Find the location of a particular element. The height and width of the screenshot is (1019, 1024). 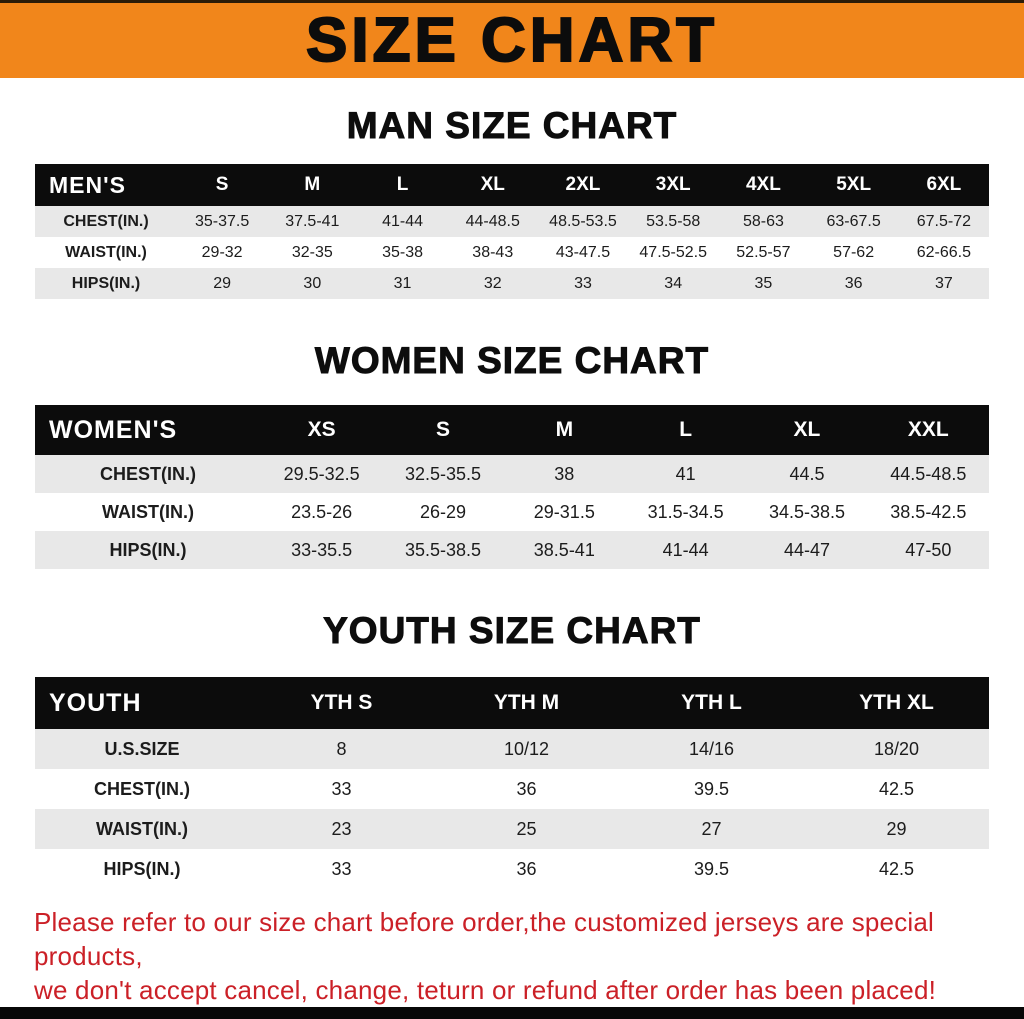

table-title-cell: YOUTH is located at coordinates (142, 703).